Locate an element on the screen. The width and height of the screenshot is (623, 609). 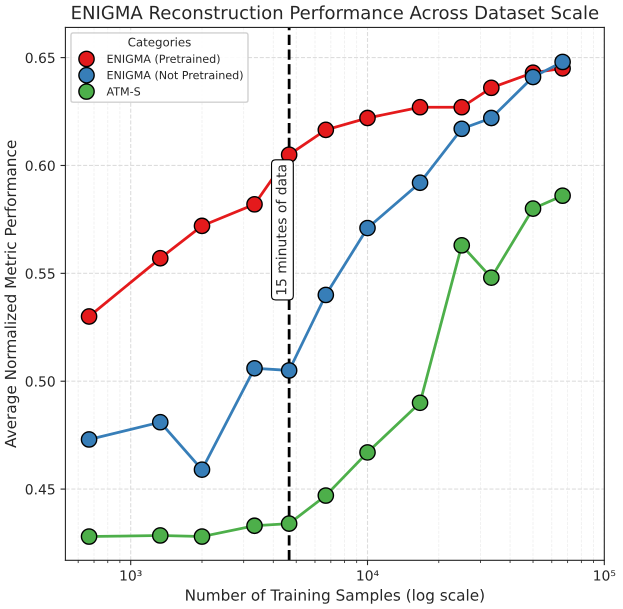
ref-line-label: 15 minutes of data is located at coordinates (281, 229).